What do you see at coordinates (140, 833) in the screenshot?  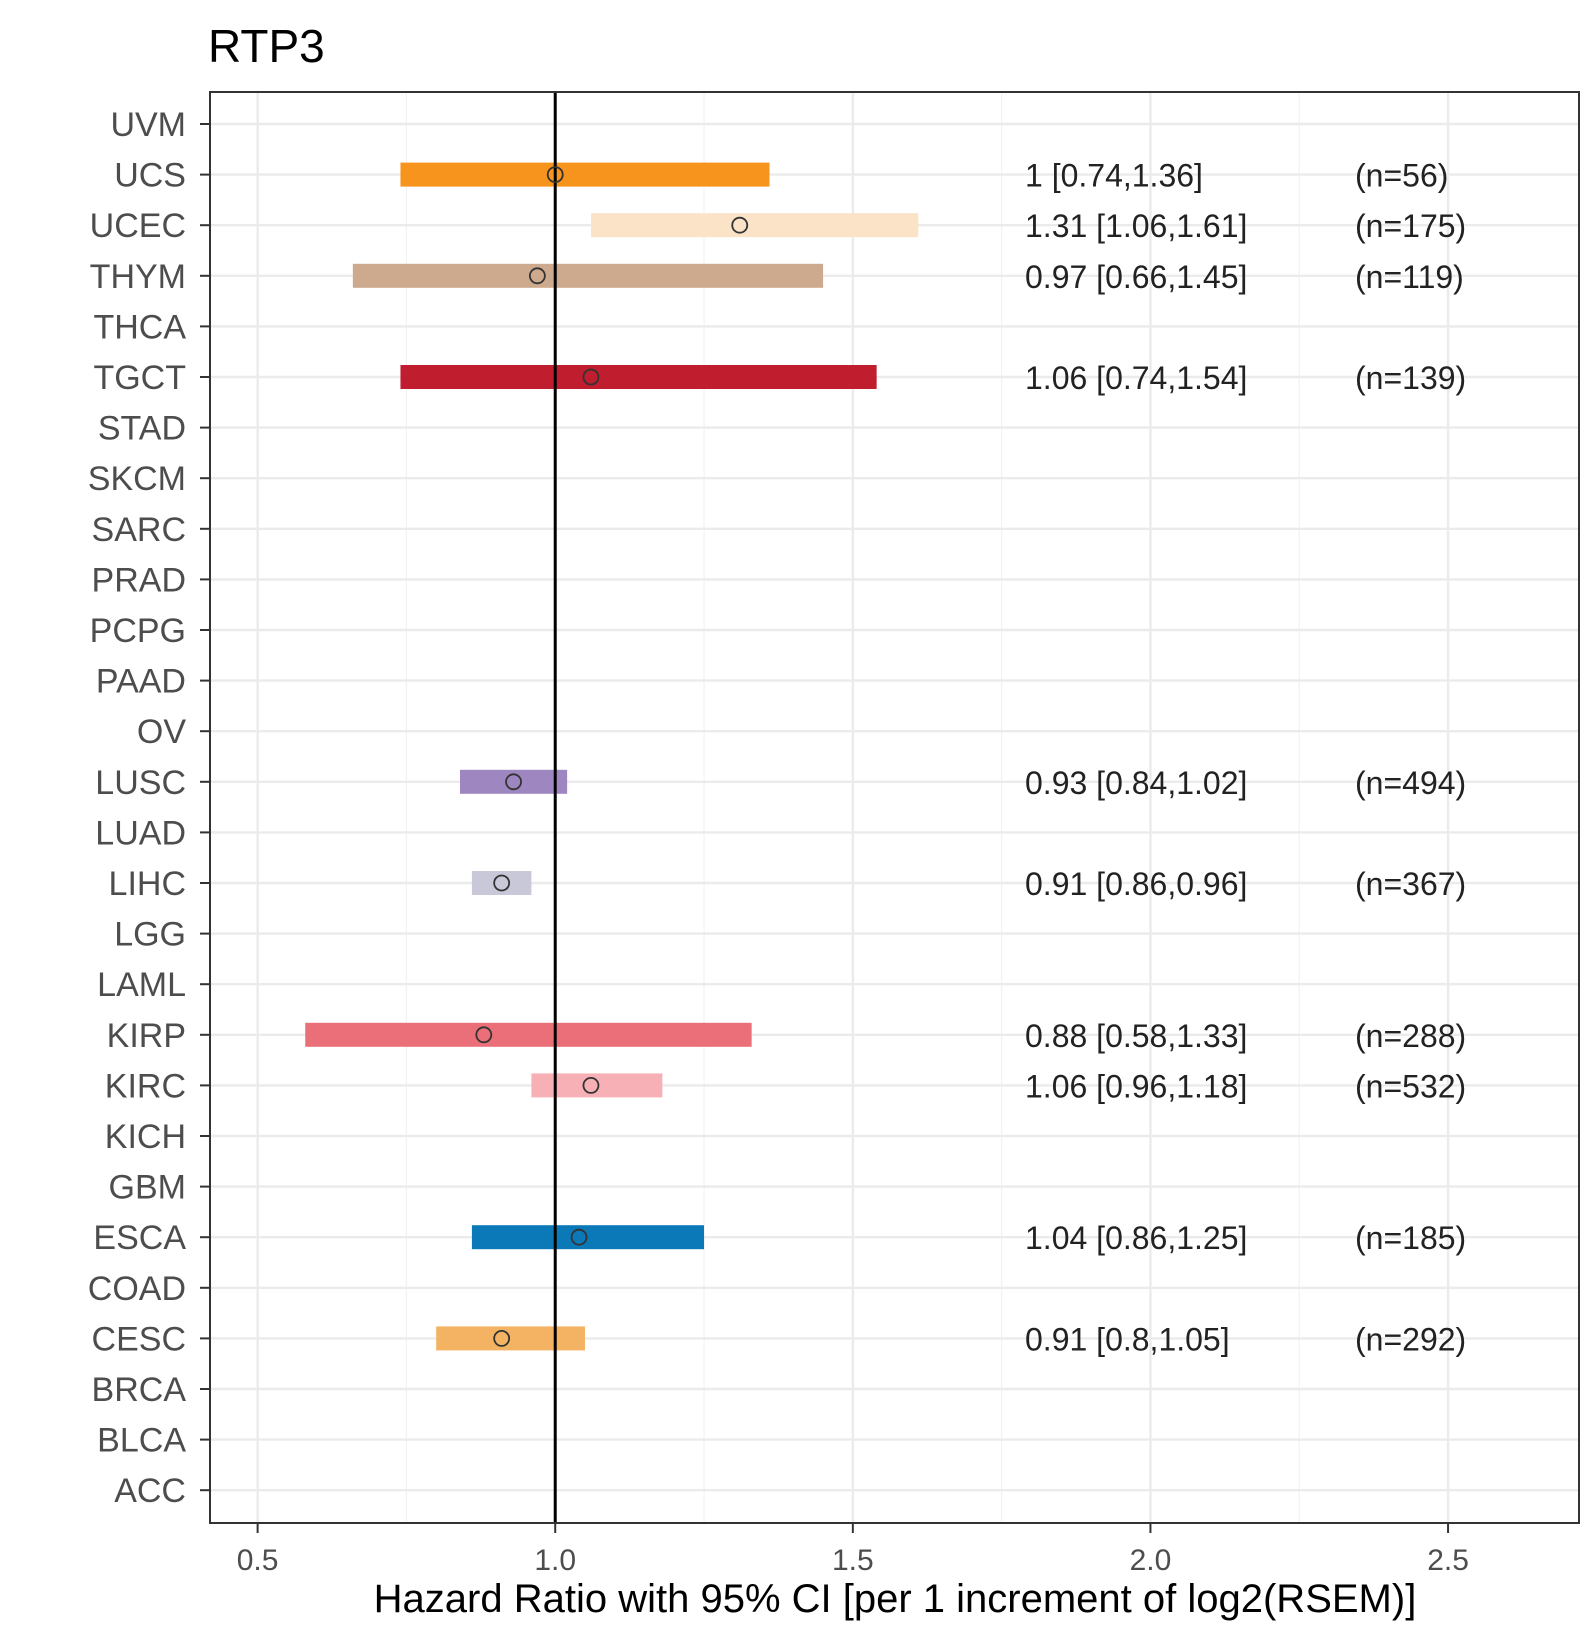 I see `y-tick-label-luad: LUAD` at bounding box center [140, 833].